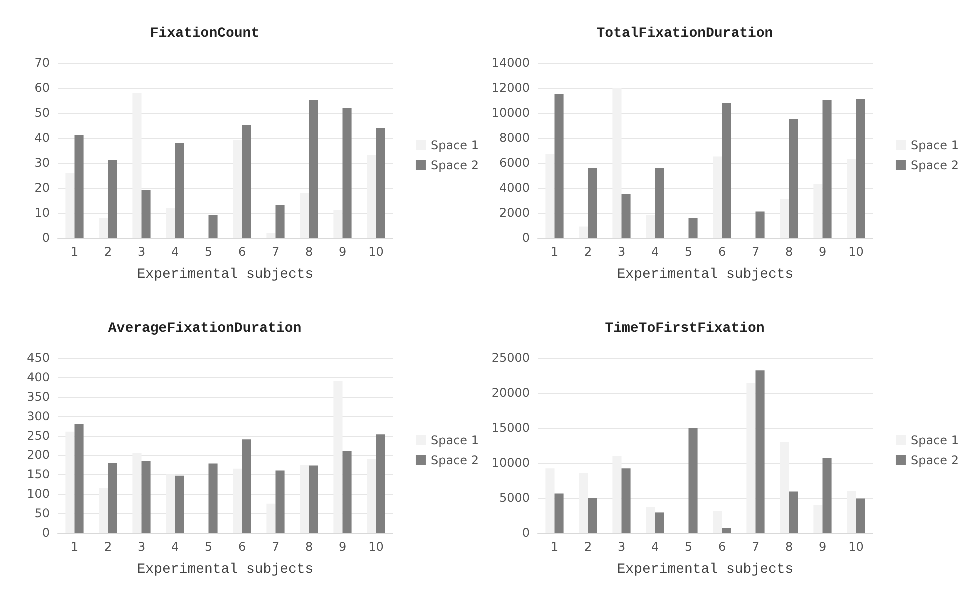  What do you see at coordinates (42, 63) in the screenshot?
I see `y-tick-label: 70` at bounding box center [42, 63].